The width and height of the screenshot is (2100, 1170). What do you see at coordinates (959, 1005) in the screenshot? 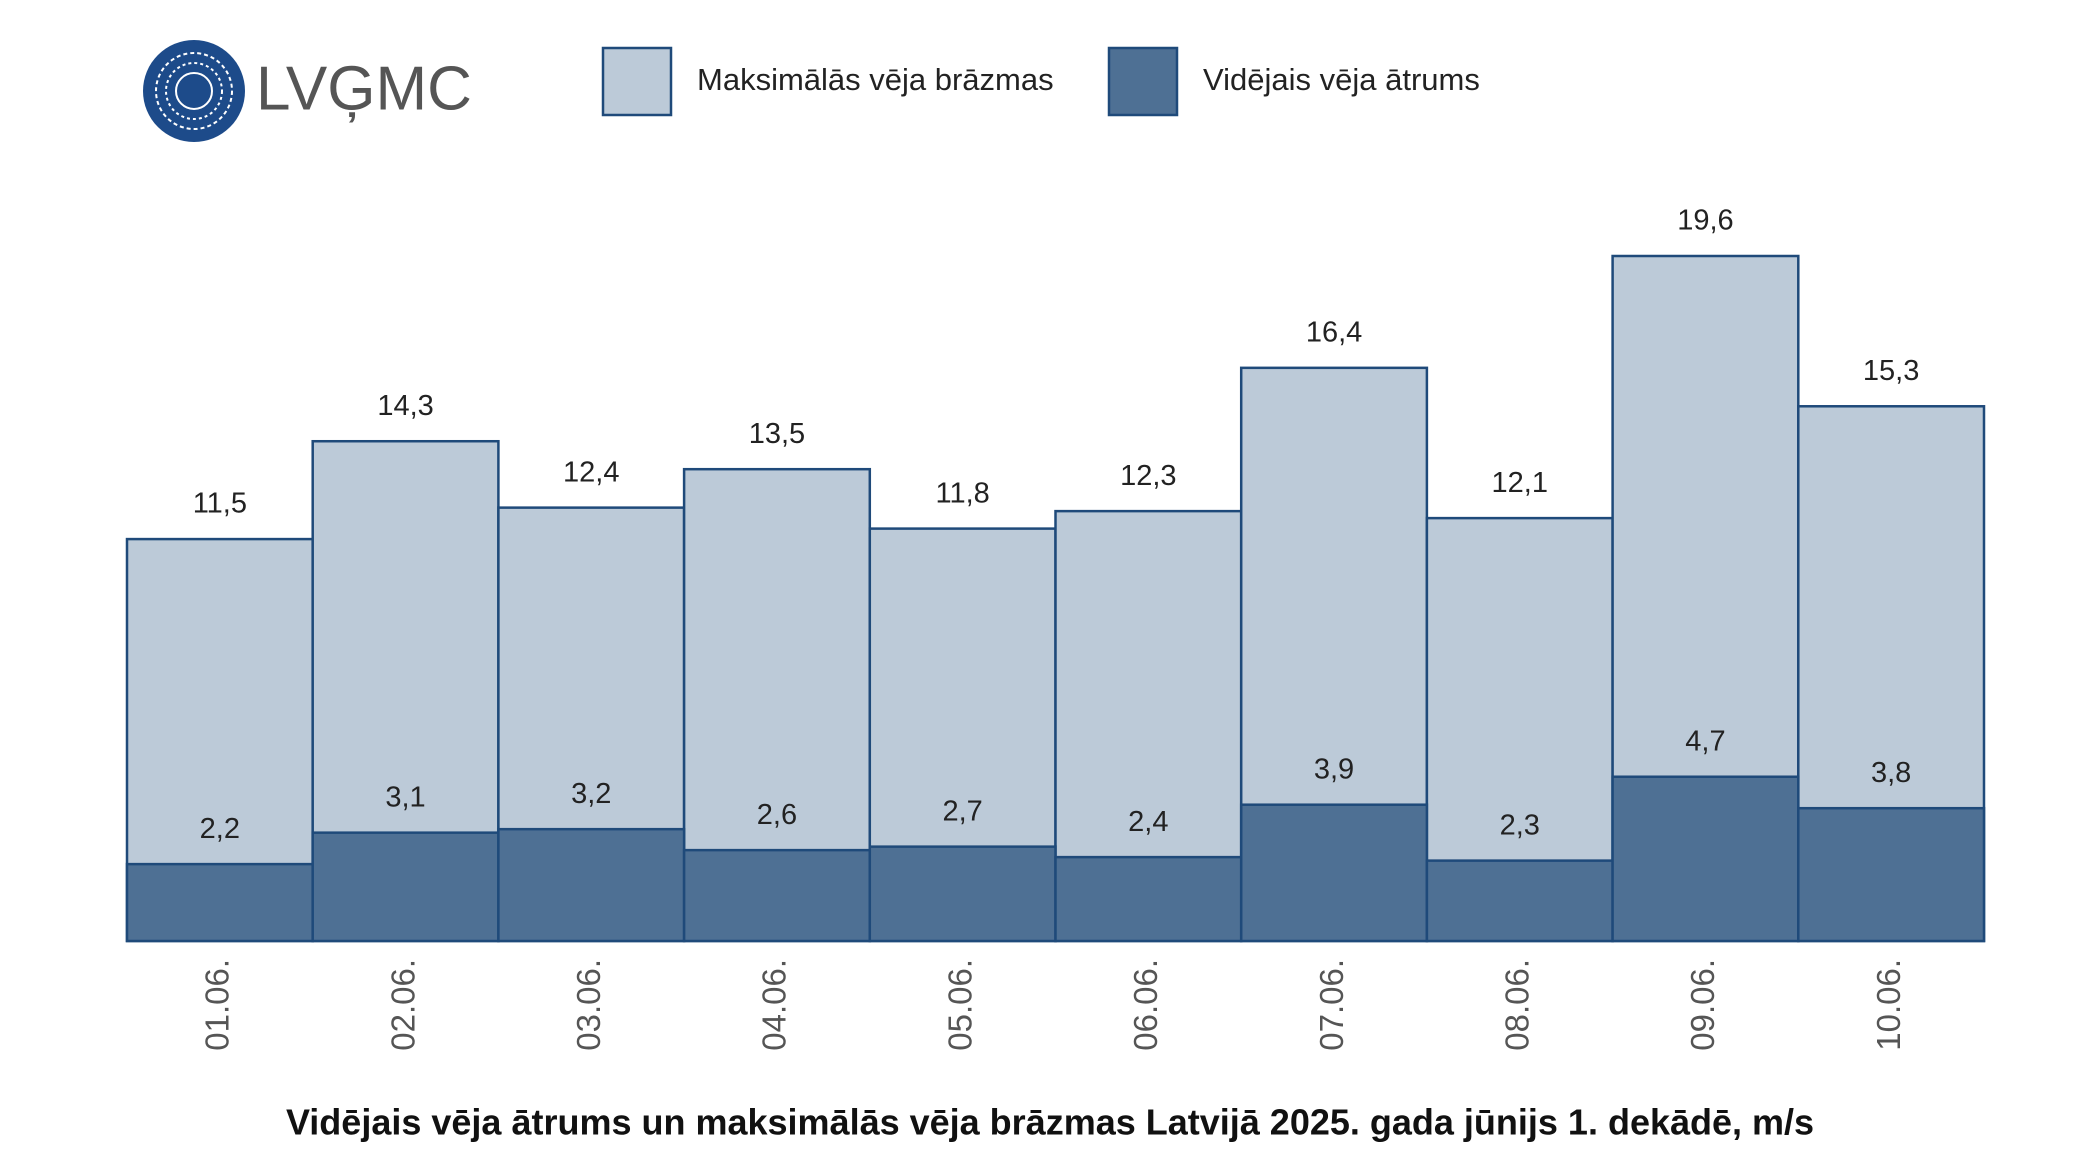
I see `x-tick-label: 05.06.` at bounding box center [959, 1005].